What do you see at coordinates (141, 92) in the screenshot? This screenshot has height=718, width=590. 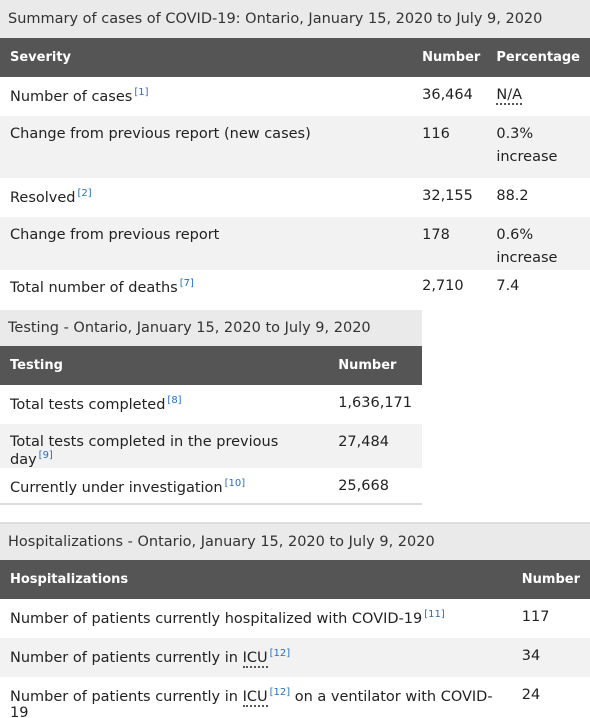 I see `footnote-link: [1]` at bounding box center [141, 92].